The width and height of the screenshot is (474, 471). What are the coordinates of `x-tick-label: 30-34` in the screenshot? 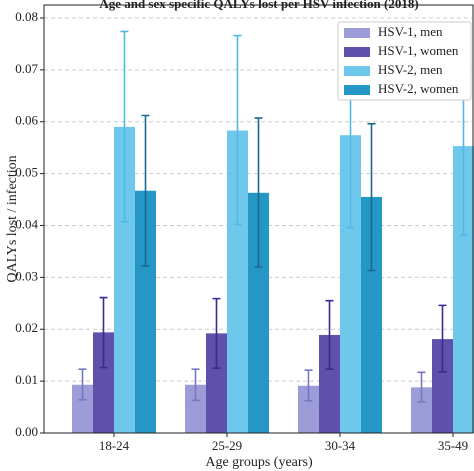 It's located at (340, 445).